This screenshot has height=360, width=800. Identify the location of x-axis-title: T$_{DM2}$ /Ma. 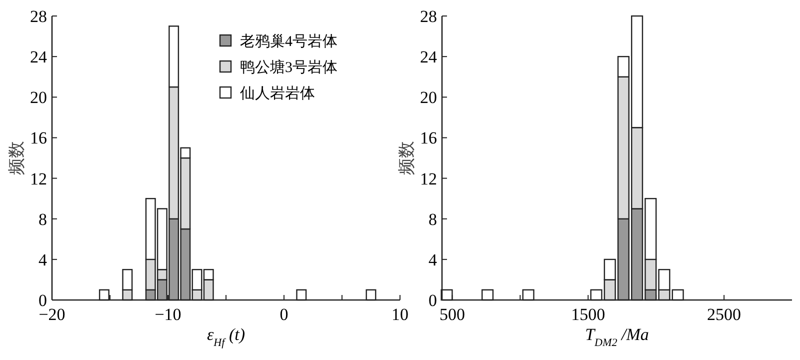
(617, 337).